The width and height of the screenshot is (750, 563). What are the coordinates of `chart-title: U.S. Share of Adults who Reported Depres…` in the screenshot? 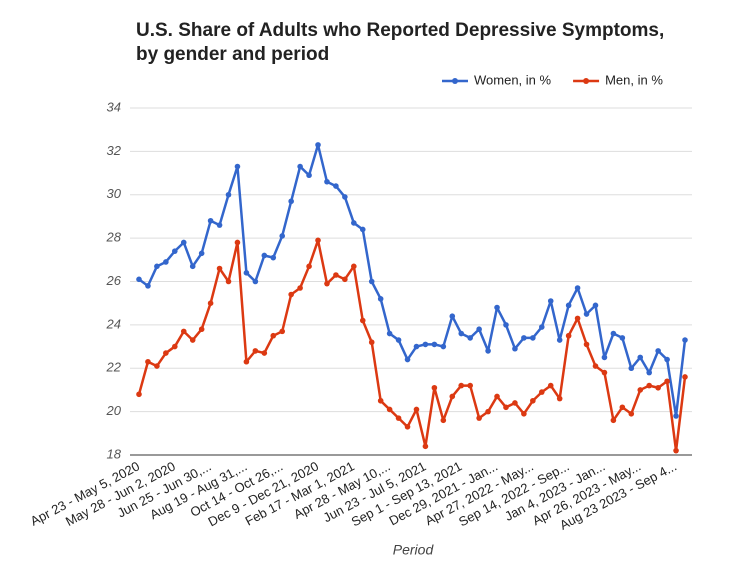 It's located at (400, 30).